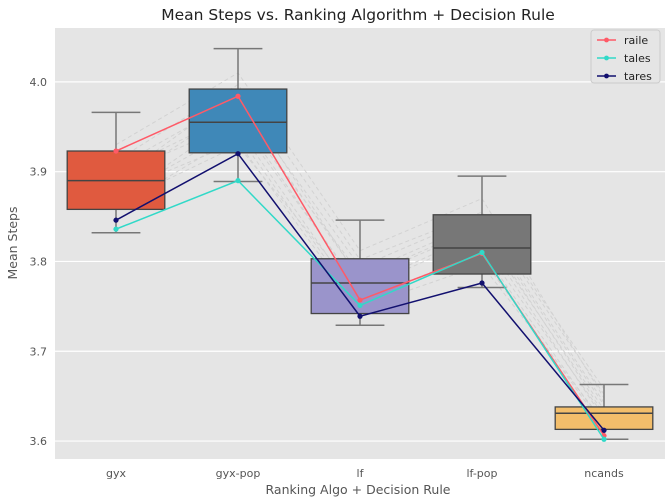  Describe the element at coordinates (39, 441) in the screenshot. I see `y-tick-label: 3.6` at that location.